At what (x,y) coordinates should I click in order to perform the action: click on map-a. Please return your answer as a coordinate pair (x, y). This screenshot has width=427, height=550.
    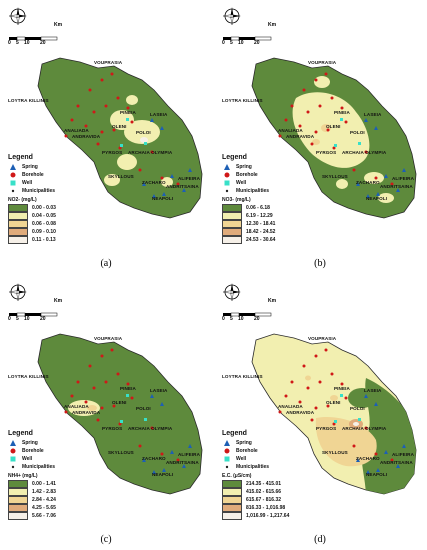
    Looking at the image, I should click on (120, 138).